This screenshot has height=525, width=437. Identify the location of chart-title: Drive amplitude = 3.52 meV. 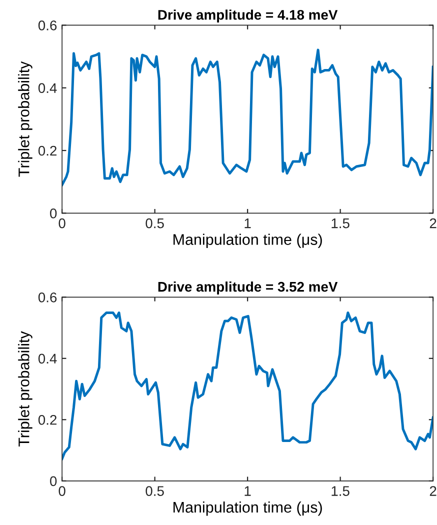
(248, 288).